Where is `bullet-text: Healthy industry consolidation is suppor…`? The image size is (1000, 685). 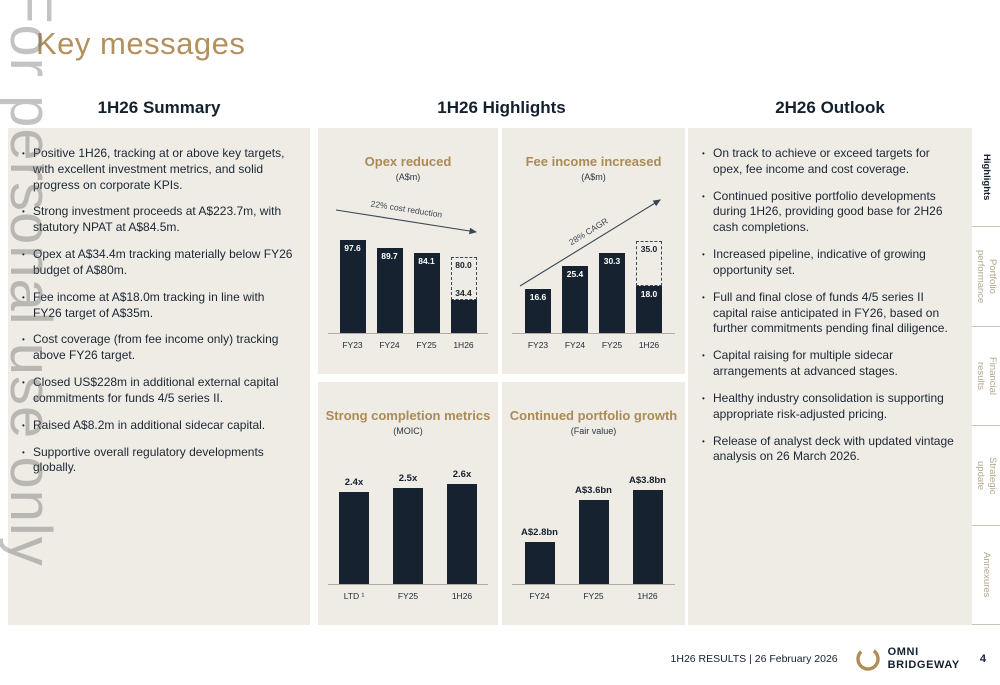
bullet-text: Healthy industry consolidation is suppor… is located at coordinates (828, 405).